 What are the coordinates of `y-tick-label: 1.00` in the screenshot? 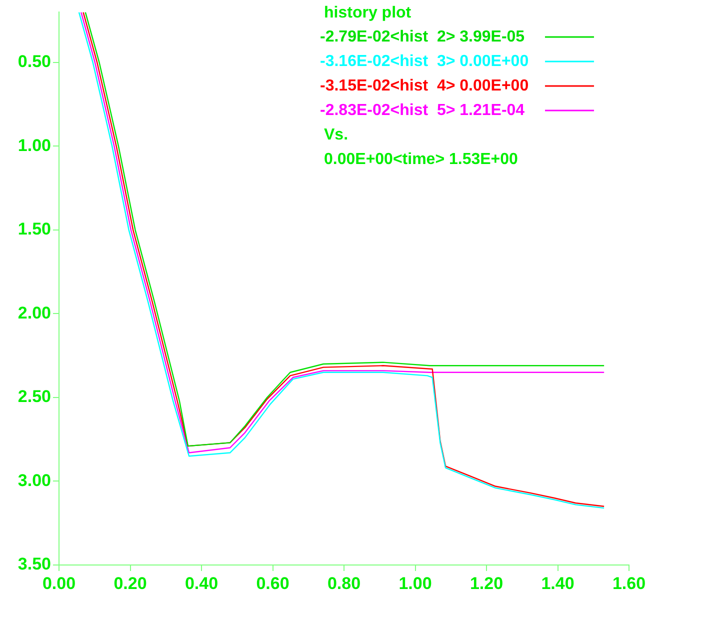 It's located at (34, 145).